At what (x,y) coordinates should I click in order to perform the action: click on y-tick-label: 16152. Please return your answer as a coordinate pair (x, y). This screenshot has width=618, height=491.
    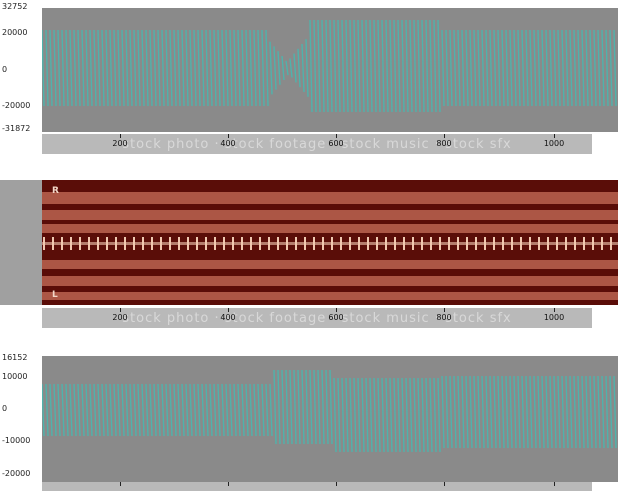
    Looking at the image, I should click on (15, 357).